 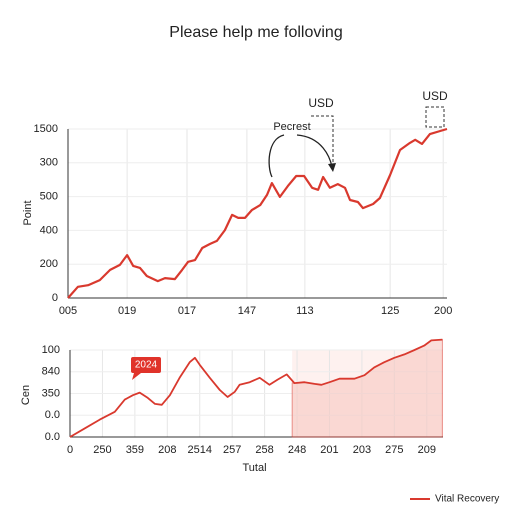 What do you see at coordinates (49, 163) in the screenshot?
I see `y-tick-label: 300` at bounding box center [49, 163].